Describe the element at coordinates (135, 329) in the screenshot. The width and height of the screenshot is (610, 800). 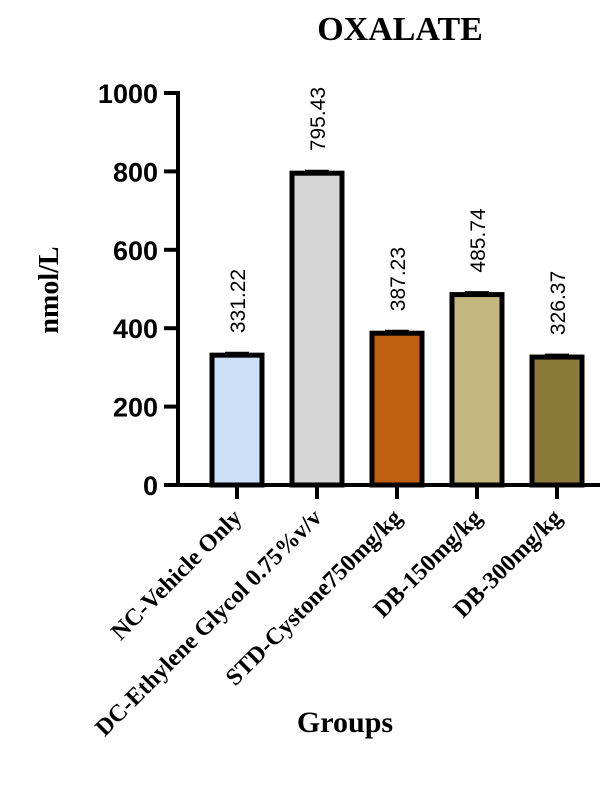
I see `y-tick-label: 400` at that location.